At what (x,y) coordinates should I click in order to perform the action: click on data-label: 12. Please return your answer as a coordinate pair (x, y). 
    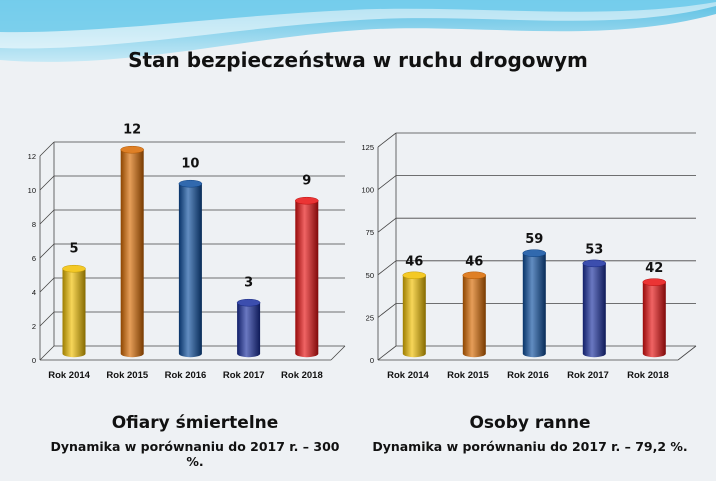
    Looking at the image, I should click on (132, 130).